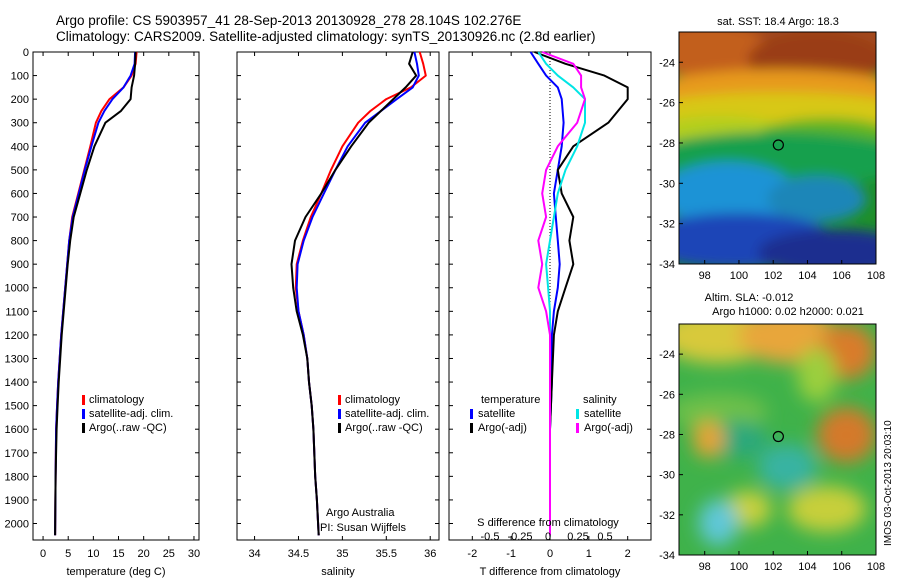 This screenshot has width=900, height=580. What do you see at coordinates (667, 144) in the screenshot?
I see `map-ytick-label: -28` at bounding box center [667, 144].